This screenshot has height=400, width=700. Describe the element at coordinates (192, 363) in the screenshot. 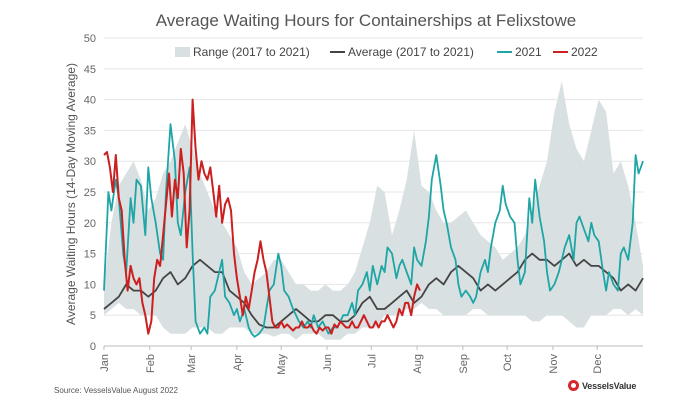

I see `x-tick-label: Mar` at that location.